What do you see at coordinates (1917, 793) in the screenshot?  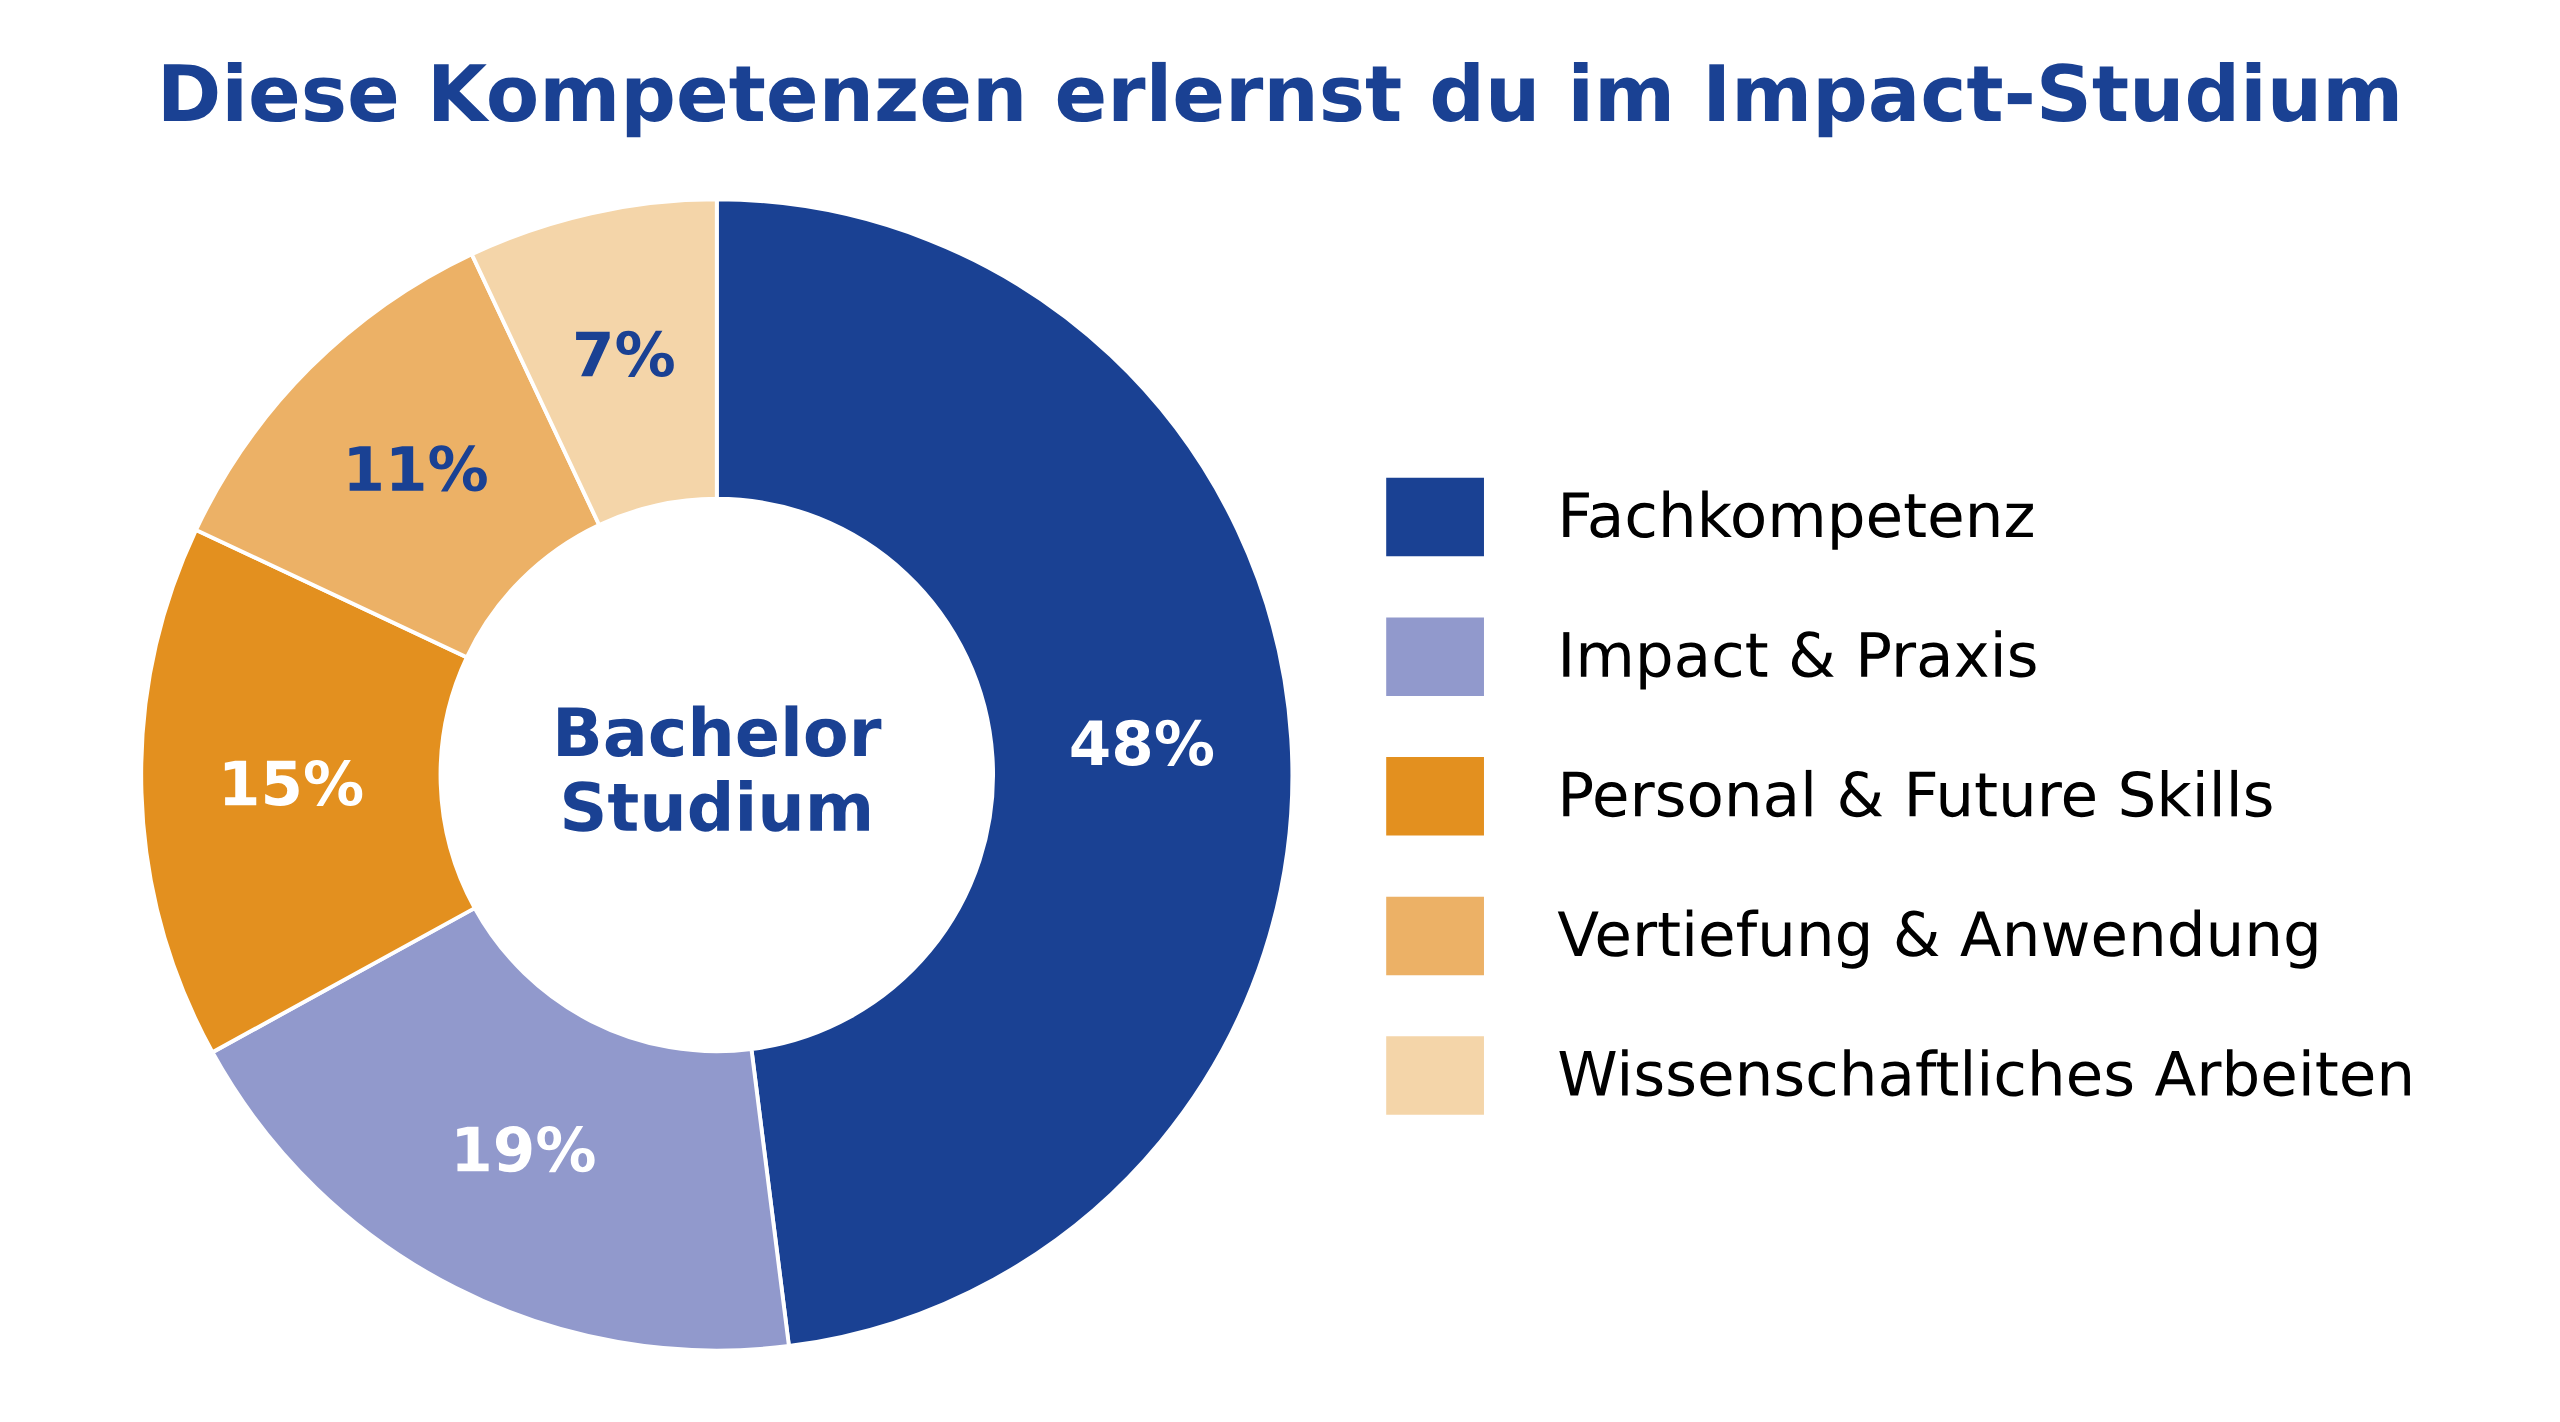 I see `legend-label: Personal & Future Skills` at bounding box center [1917, 793].